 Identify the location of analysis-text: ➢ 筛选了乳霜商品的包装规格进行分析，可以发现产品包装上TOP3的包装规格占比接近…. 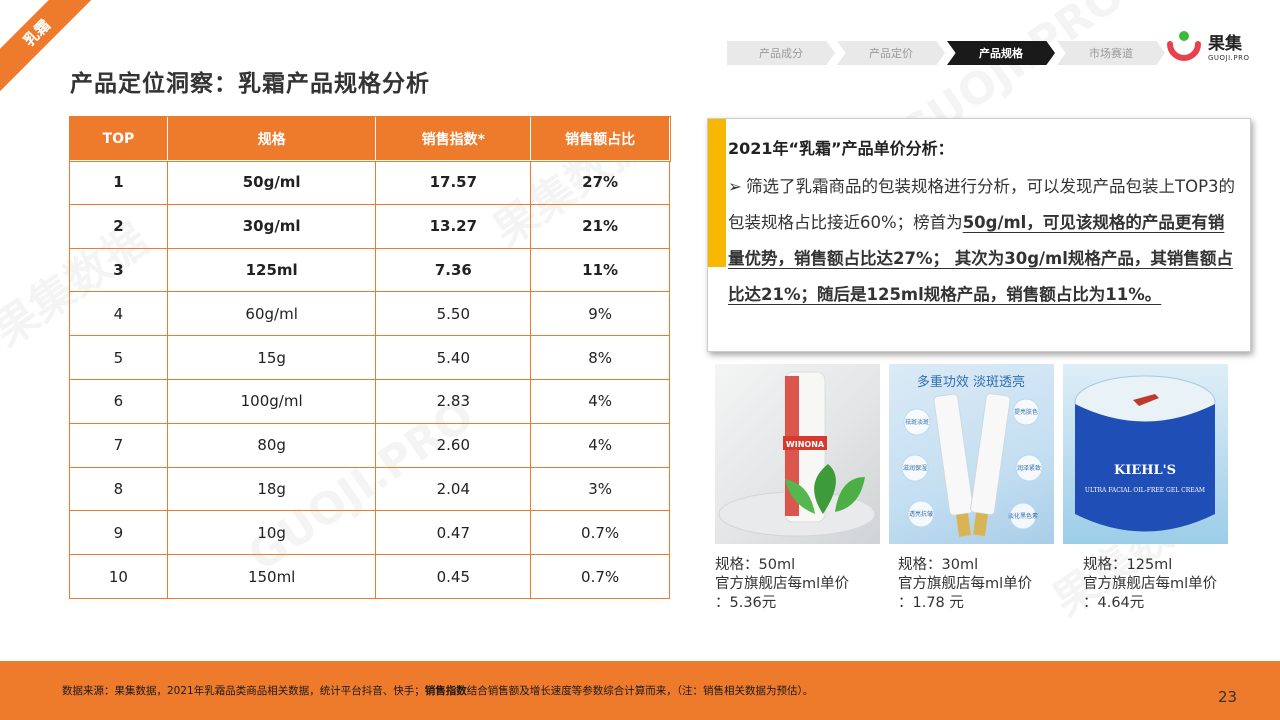
(983, 241).